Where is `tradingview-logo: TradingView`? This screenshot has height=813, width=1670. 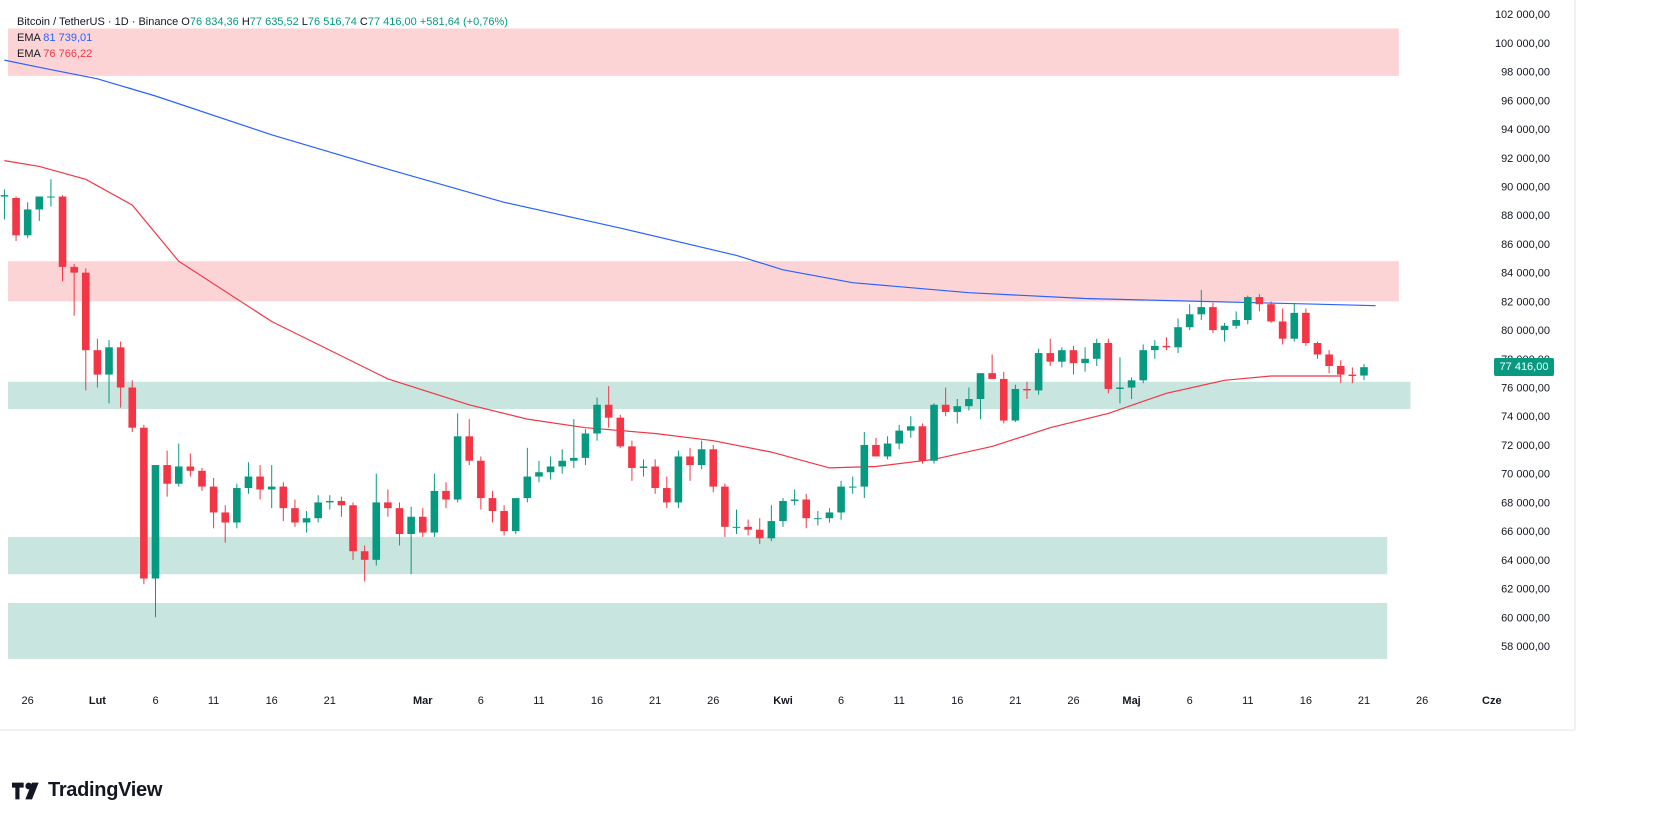 tradingview-logo: TradingView is located at coordinates (87, 790).